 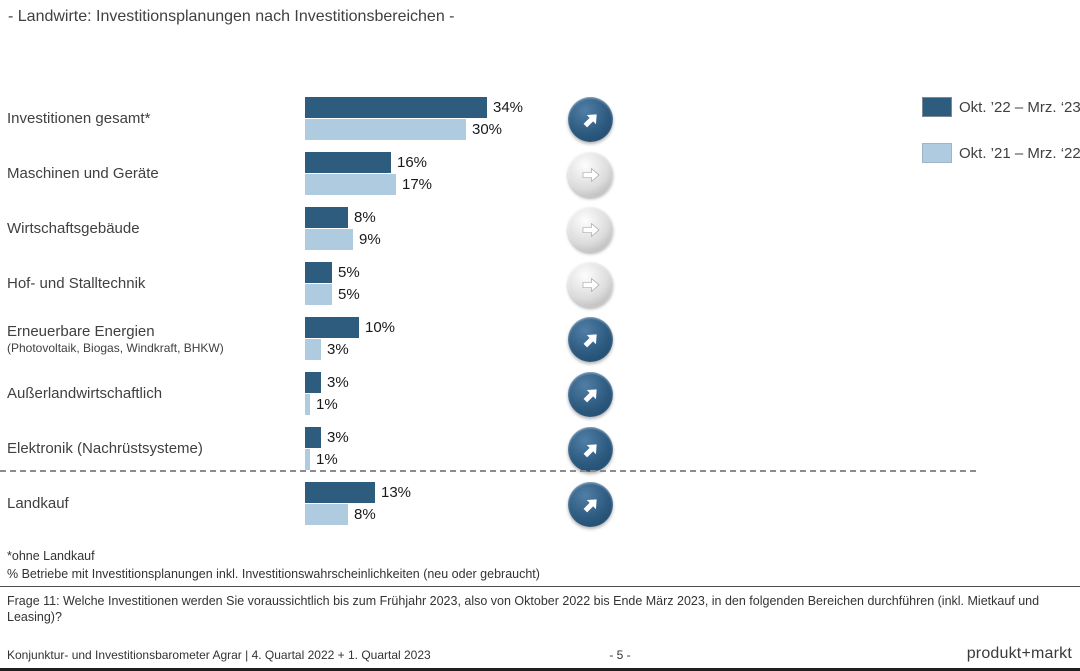 What do you see at coordinates (338, 349) in the screenshot?
I see `bar-value-series2: 3%` at bounding box center [338, 349].